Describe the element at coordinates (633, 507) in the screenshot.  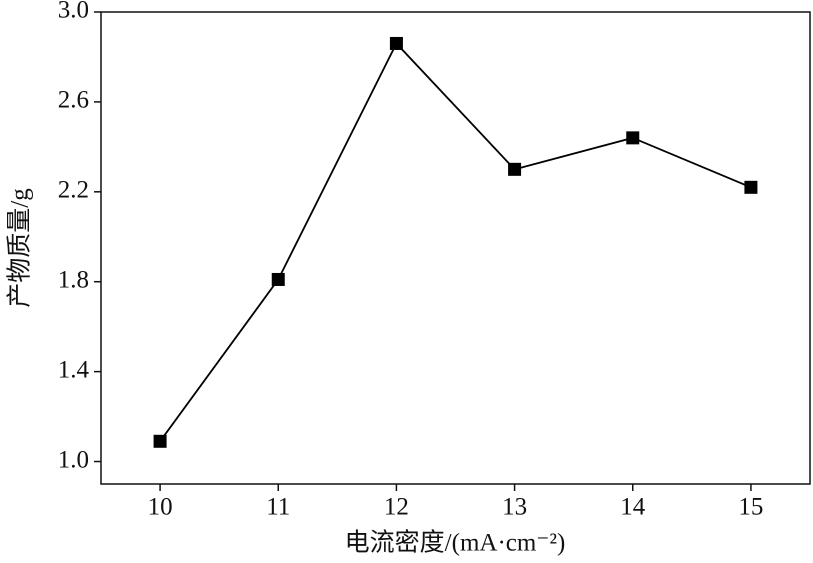
I see `x-tick-label: 14` at that location.